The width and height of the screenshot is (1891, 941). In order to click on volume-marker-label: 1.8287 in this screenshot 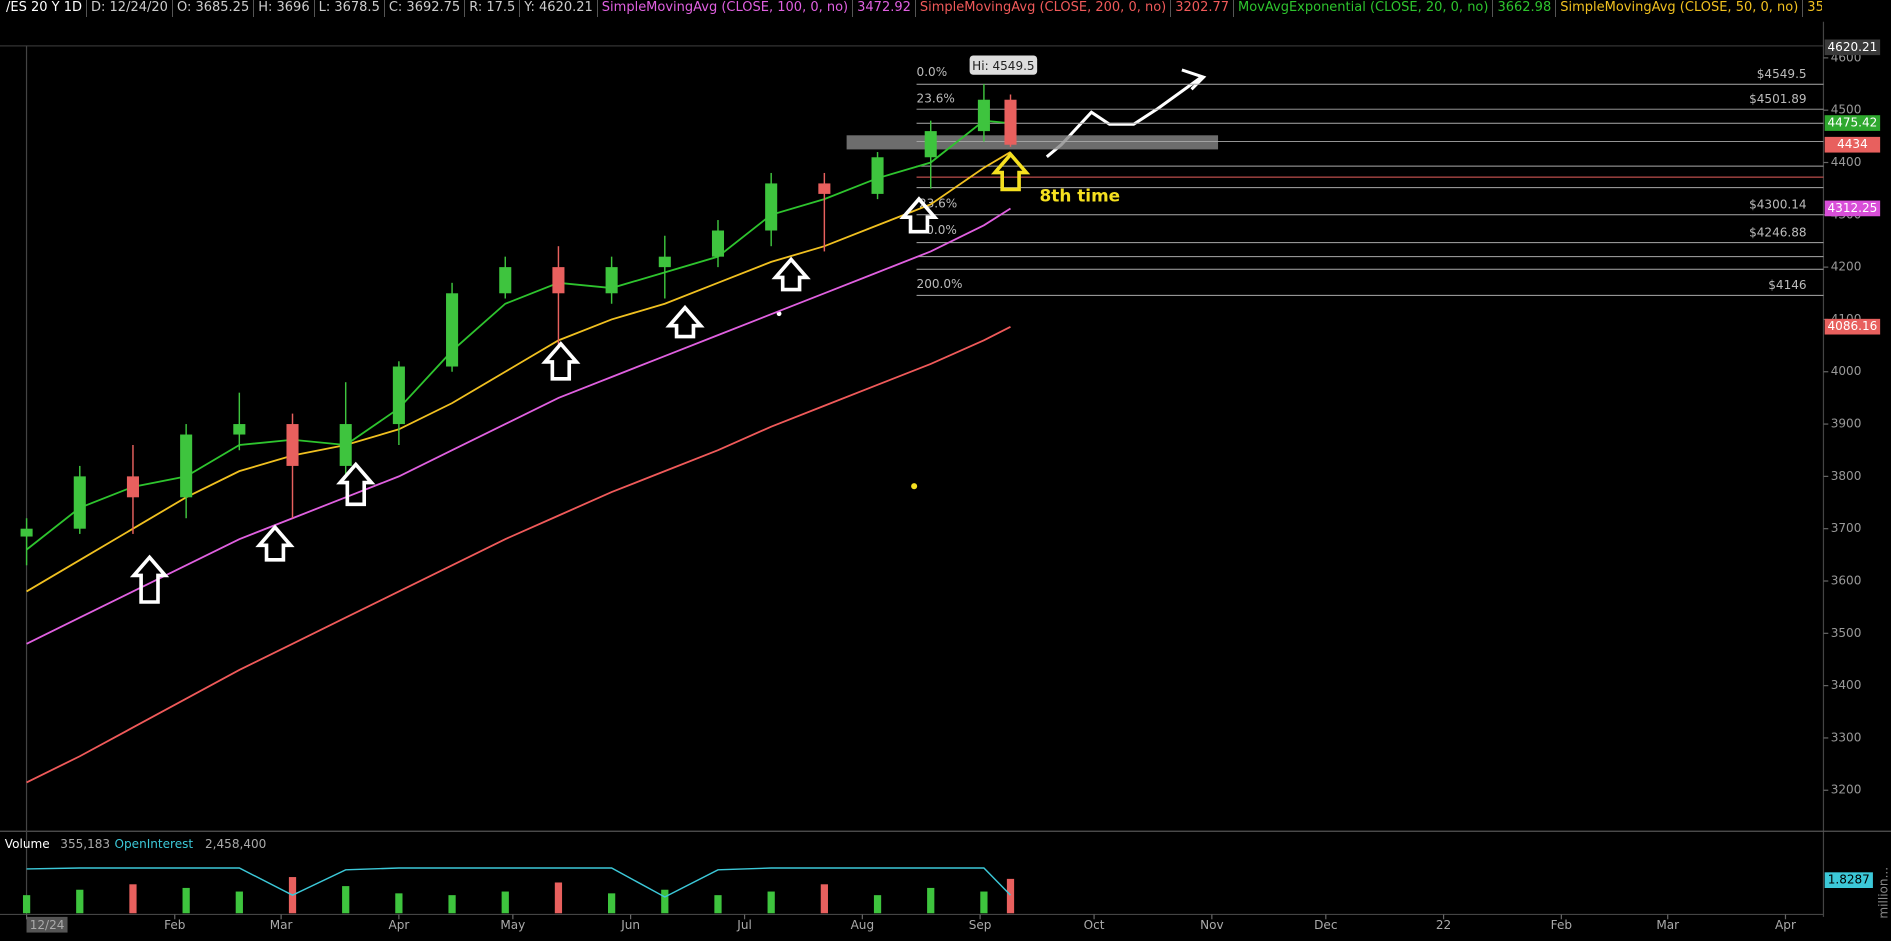, I will do `click(1849, 880)`.